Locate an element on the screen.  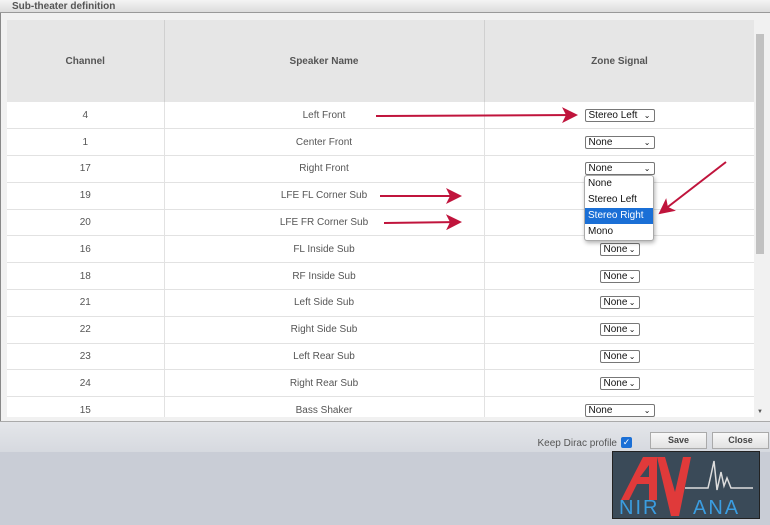
speaker-name-cell: Right Front is located at coordinates (324, 169).